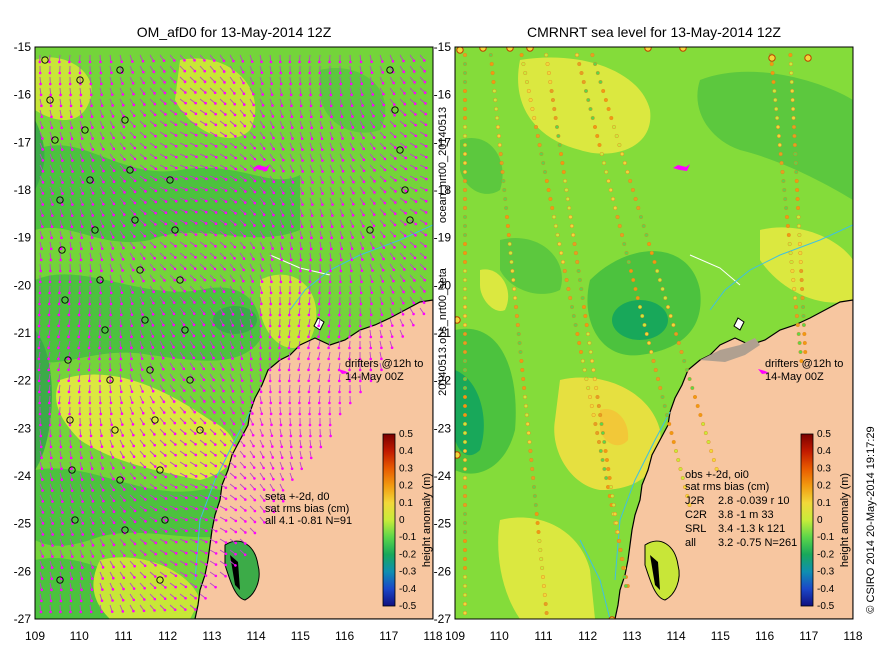  Describe the element at coordinates (443, 165) in the screenshot. I see `side-label-upper: ocean_nrt00_20140513` at that location.